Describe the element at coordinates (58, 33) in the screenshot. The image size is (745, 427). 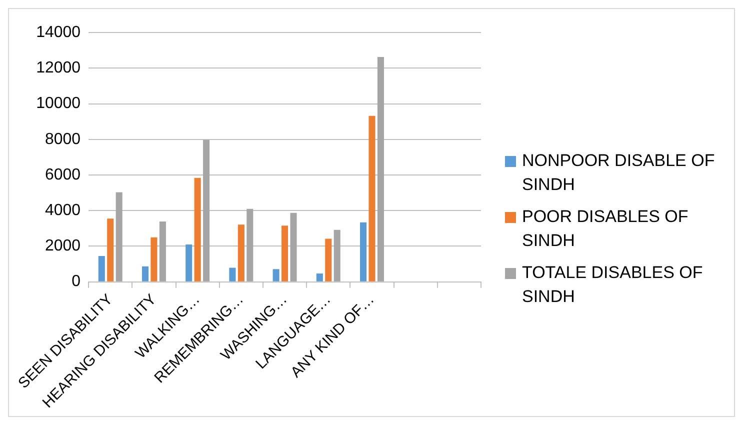
I see `y-tick-label: 14000` at that location.